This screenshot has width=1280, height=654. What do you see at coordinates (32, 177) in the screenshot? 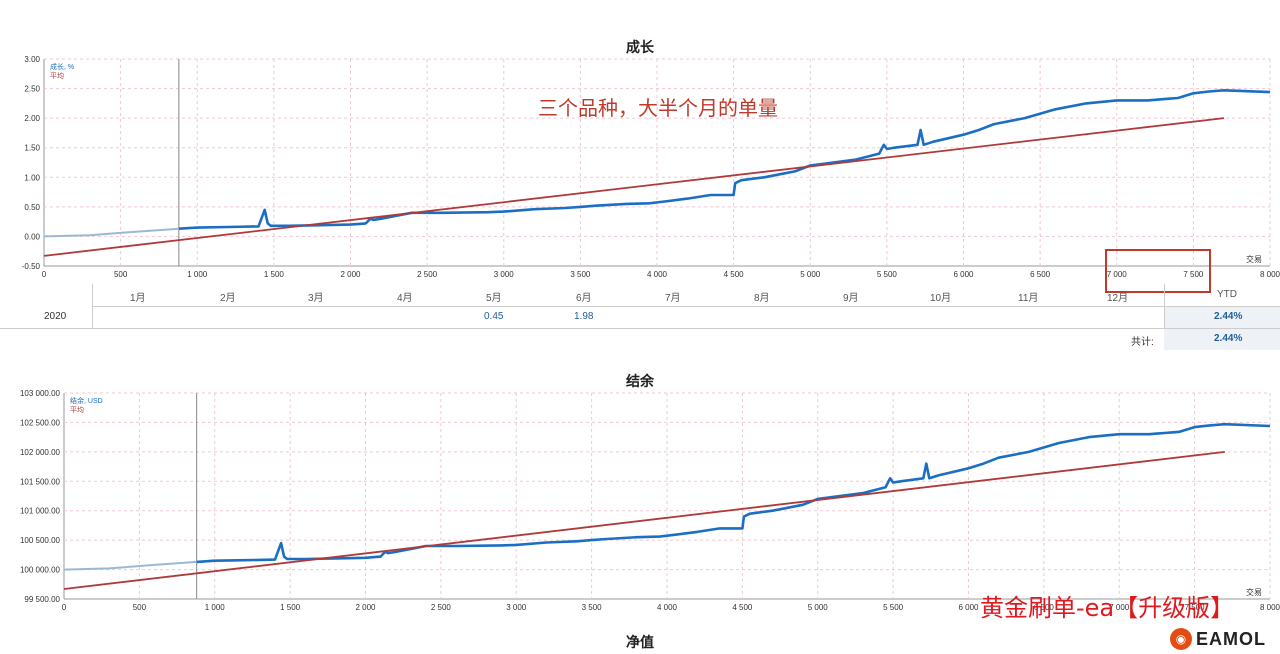
I see `y-tick-label: 1.00` at bounding box center [32, 177].